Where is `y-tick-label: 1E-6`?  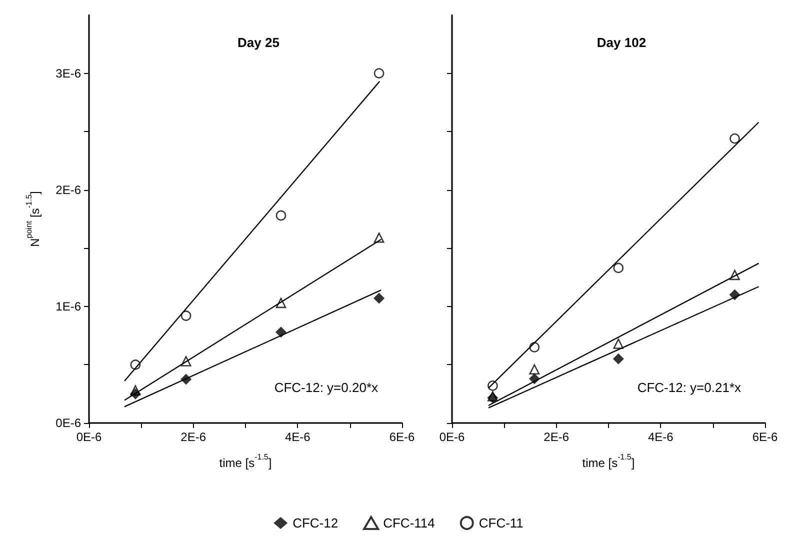 y-tick-label: 1E-6 is located at coordinates (69, 306).